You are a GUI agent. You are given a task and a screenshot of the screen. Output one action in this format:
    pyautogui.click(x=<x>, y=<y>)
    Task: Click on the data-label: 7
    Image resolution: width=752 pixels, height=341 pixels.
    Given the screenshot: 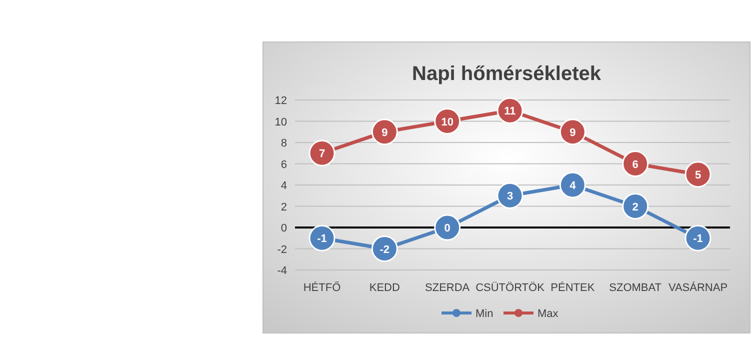 What is the action you would take?
    pyautogui.click(x=322, y=154)
    